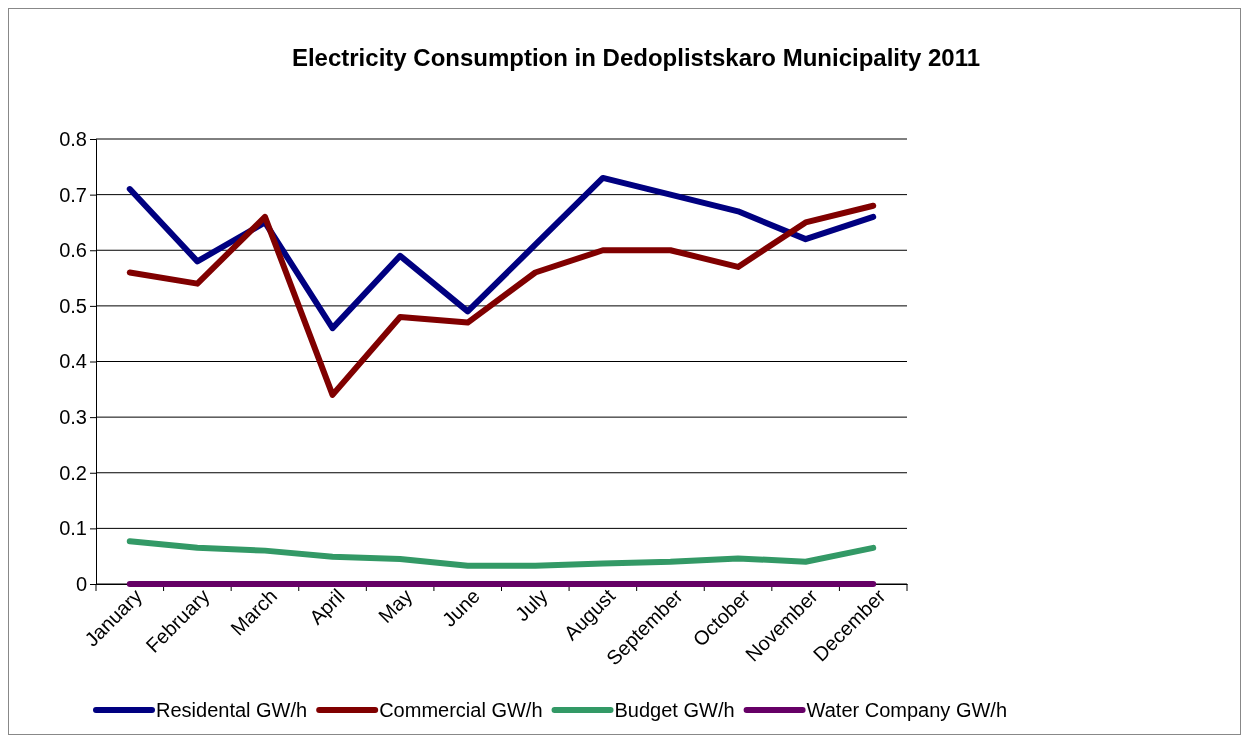  What do you see at coordinates (81, 583) in the screenshot?
I see `y-tick-label: 0` at bounding box center [81, 583].